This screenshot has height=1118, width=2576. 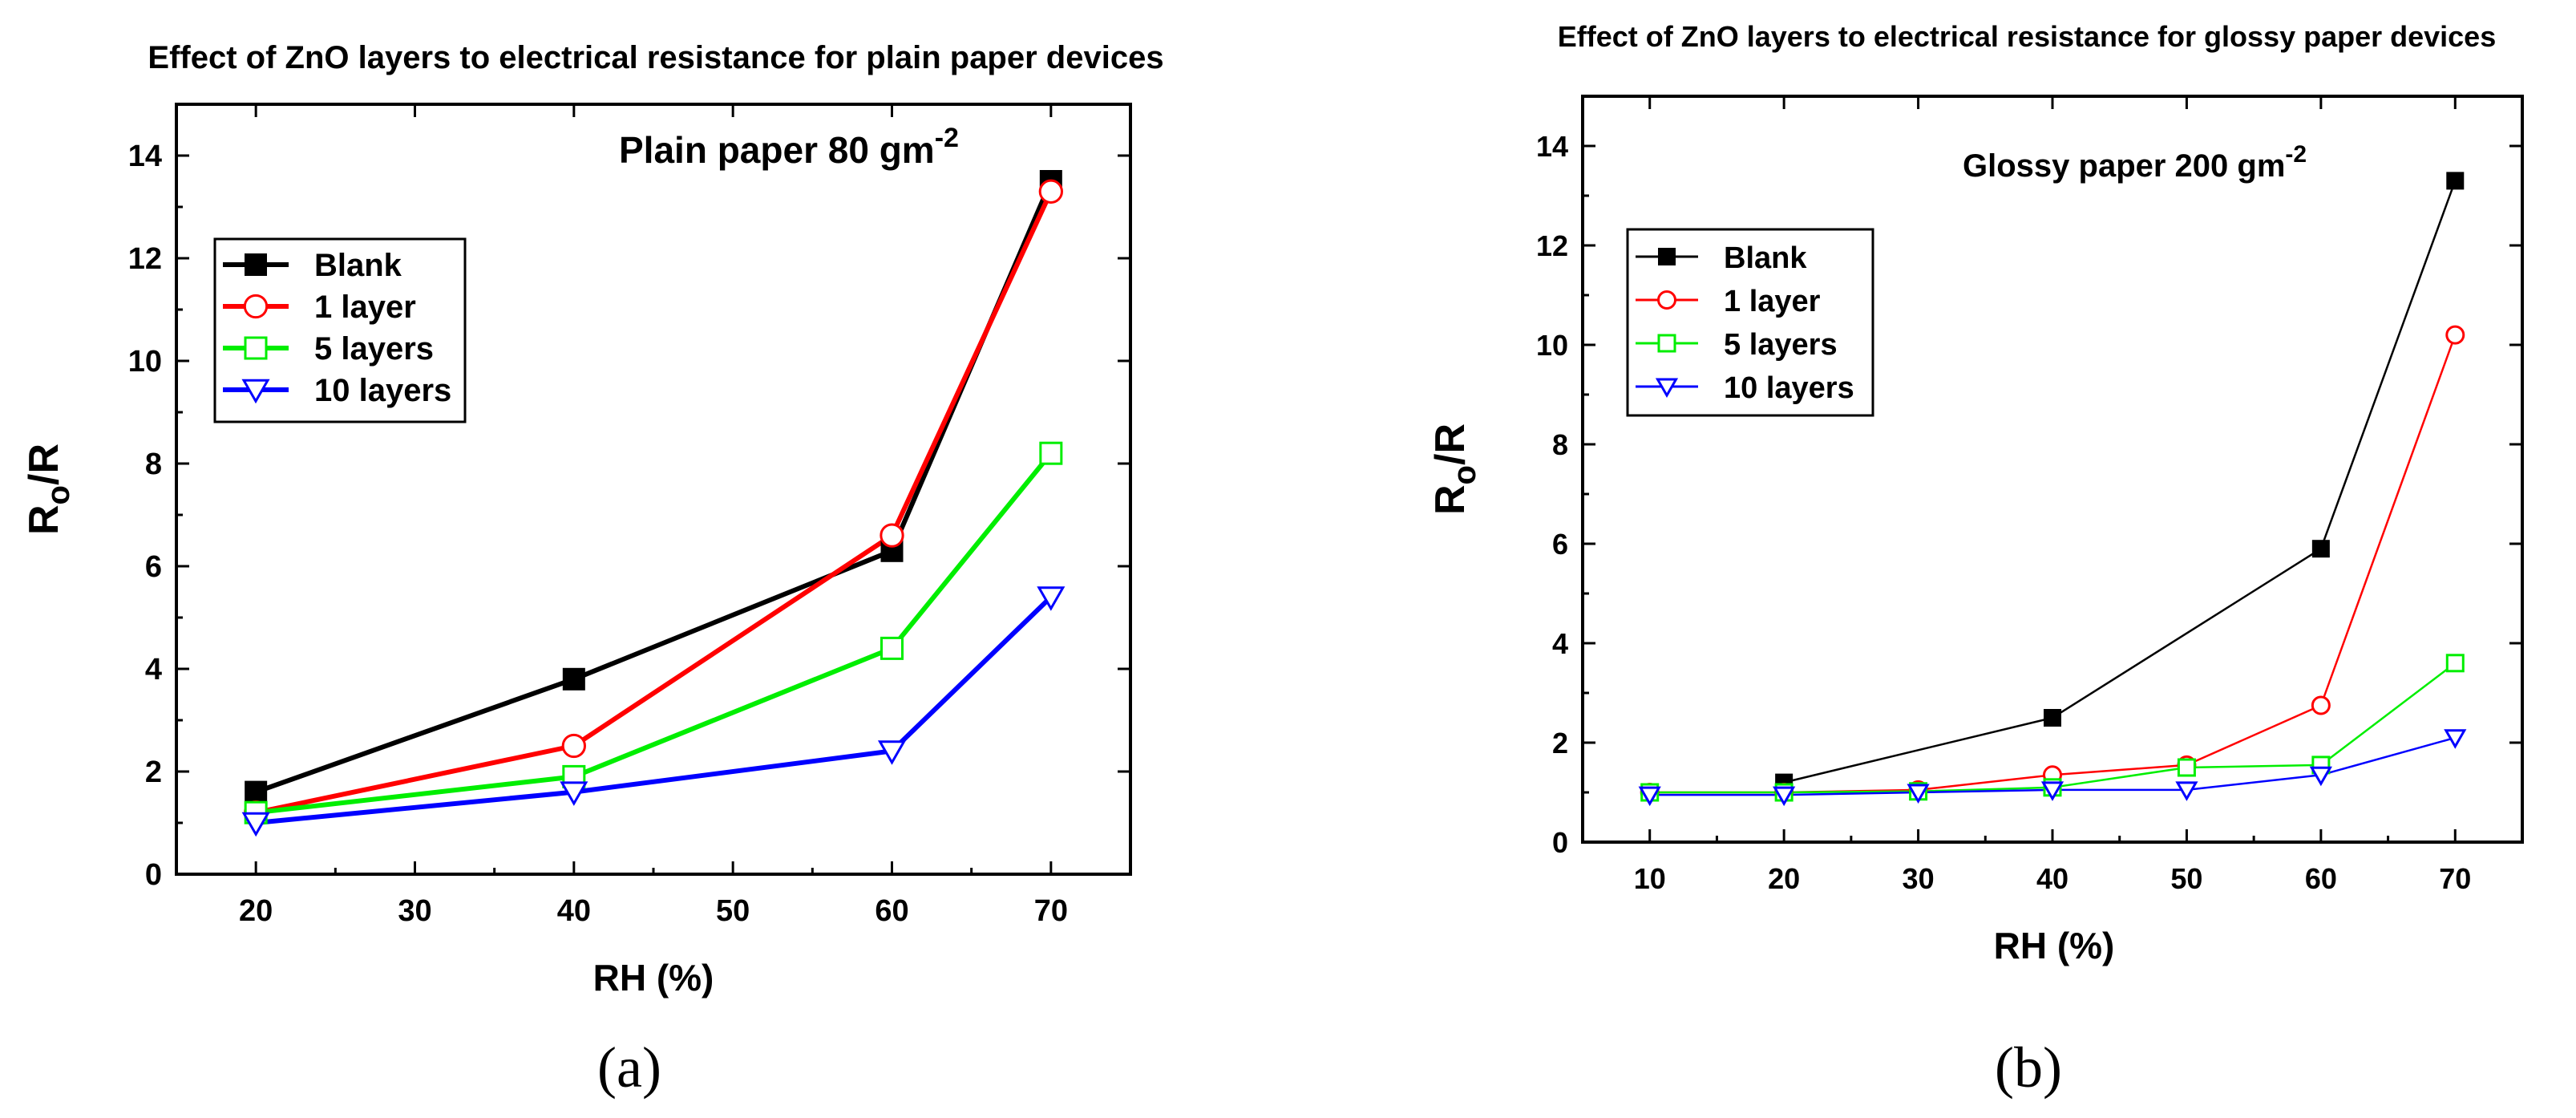 What do you see at coordinates (654, 710) in the screenshot?
I see `chart-a-series-line-10-layers` at bounding box center [654, 710].